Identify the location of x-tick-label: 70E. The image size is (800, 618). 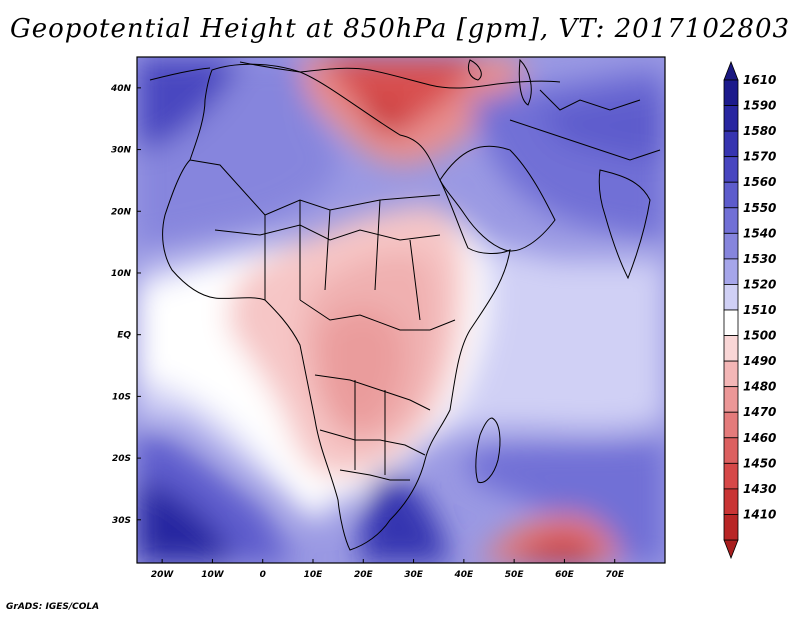
(615, 575).